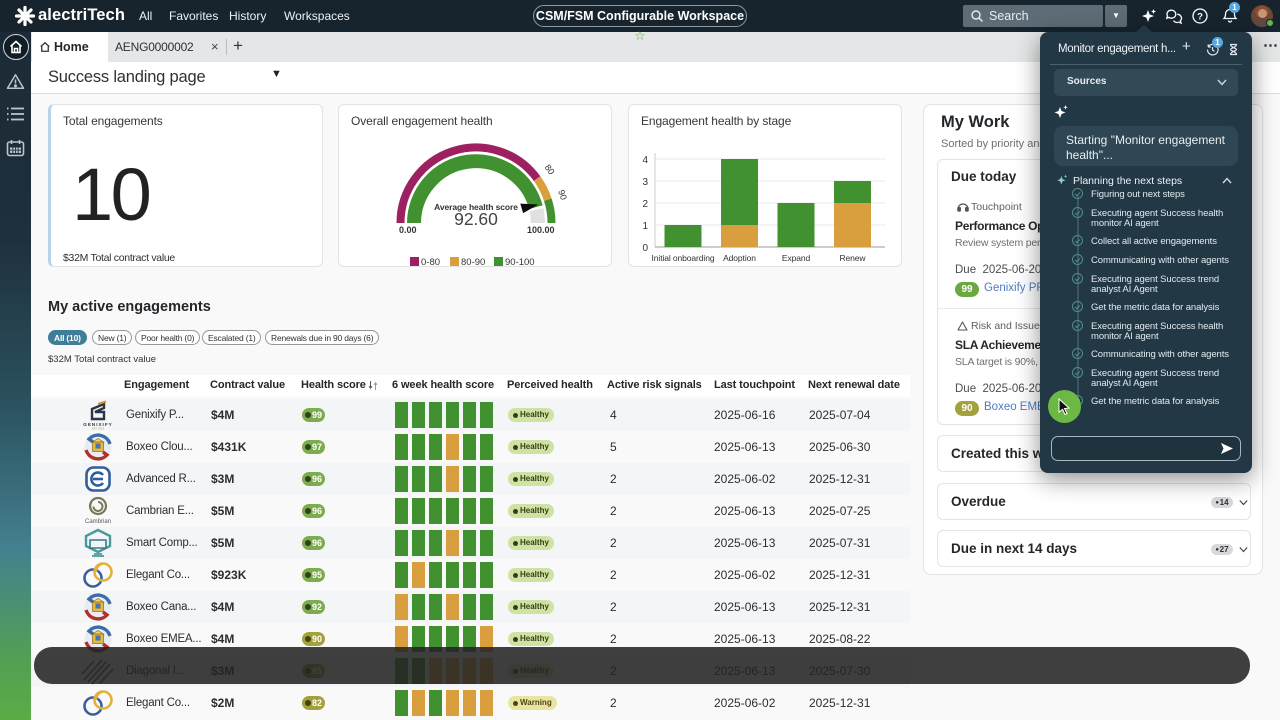 The height and width of the screenshot is (720, 1280). Describe the element at coordinates (645, 226) in the screenshot. I see `svg-text: 1` at that location.